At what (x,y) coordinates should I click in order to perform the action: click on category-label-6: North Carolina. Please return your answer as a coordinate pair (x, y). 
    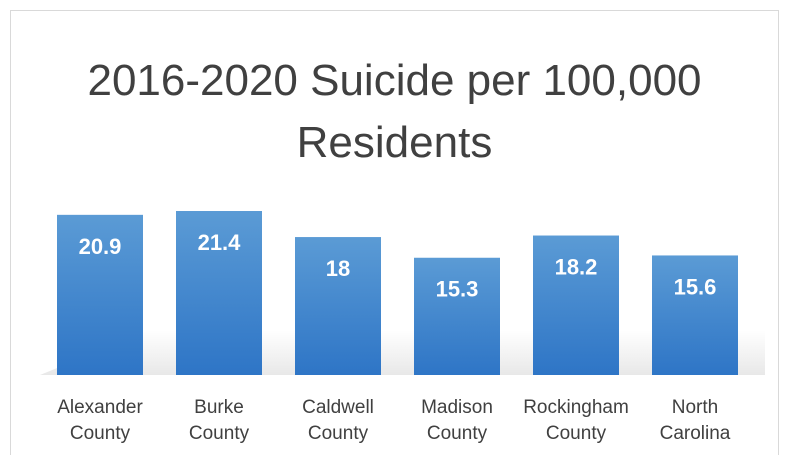
    Looking at the image, I should click on (695, 420).